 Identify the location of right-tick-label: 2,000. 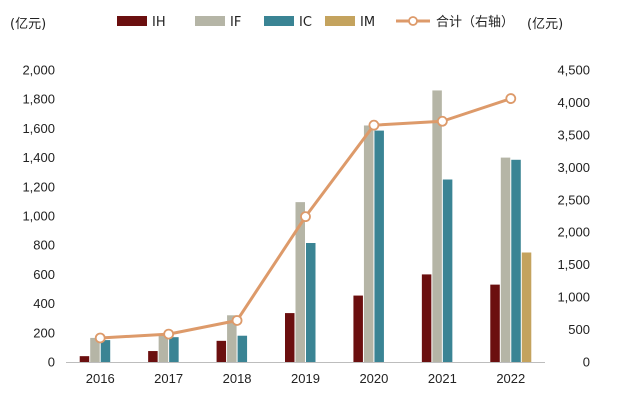
(573, 232).